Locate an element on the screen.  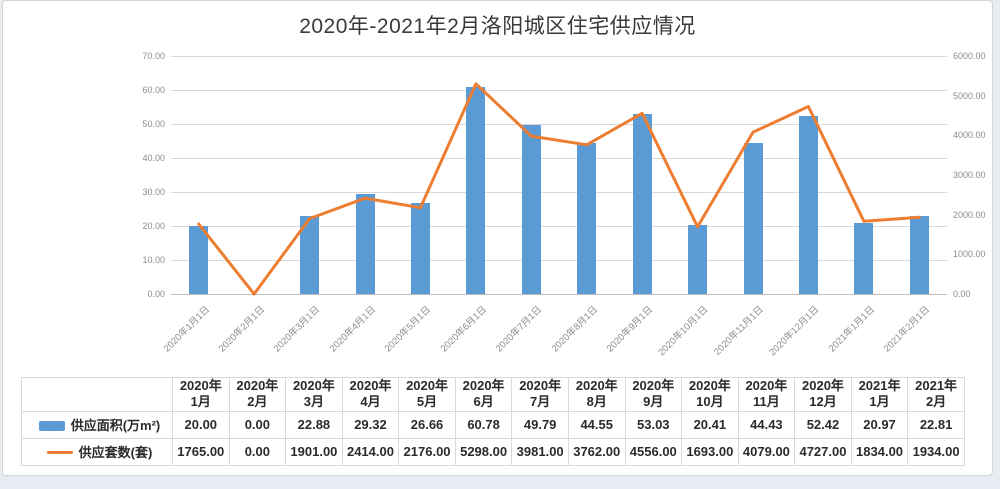
table-col-header: 2021年 2月 is located at coordinates (936, 394).